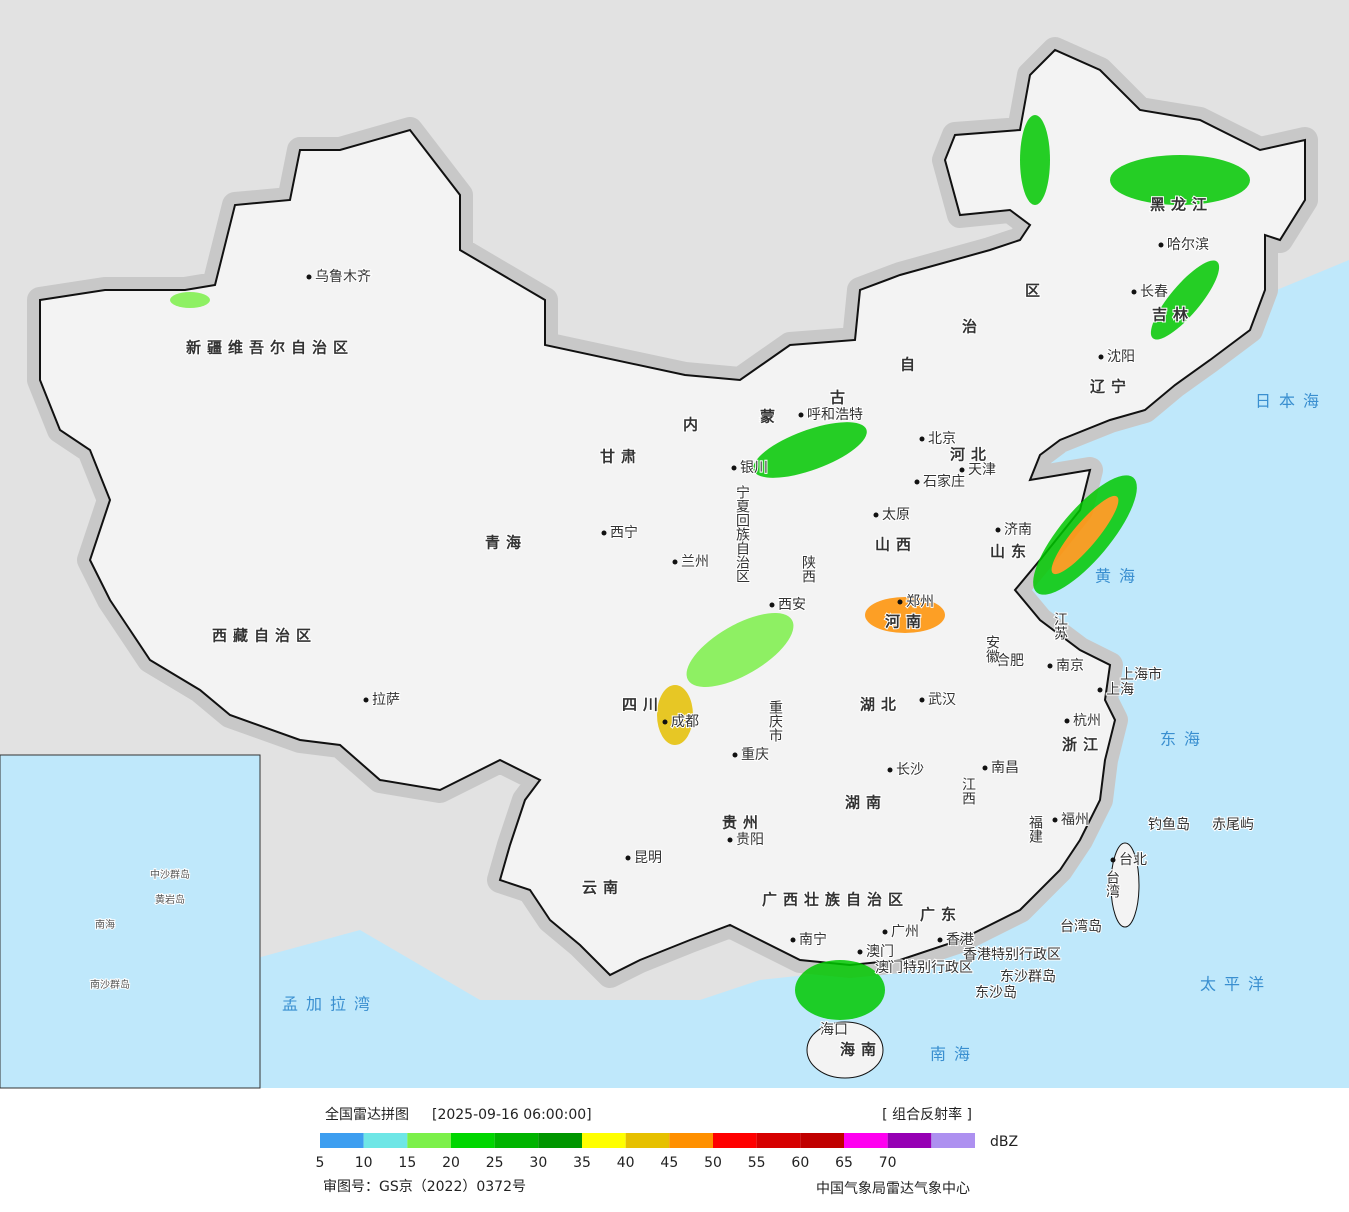  What do you see at coordinates (996, 993) in the screenshot?
I see `region-label: 东沙岛` at bounding box center [996, 993].